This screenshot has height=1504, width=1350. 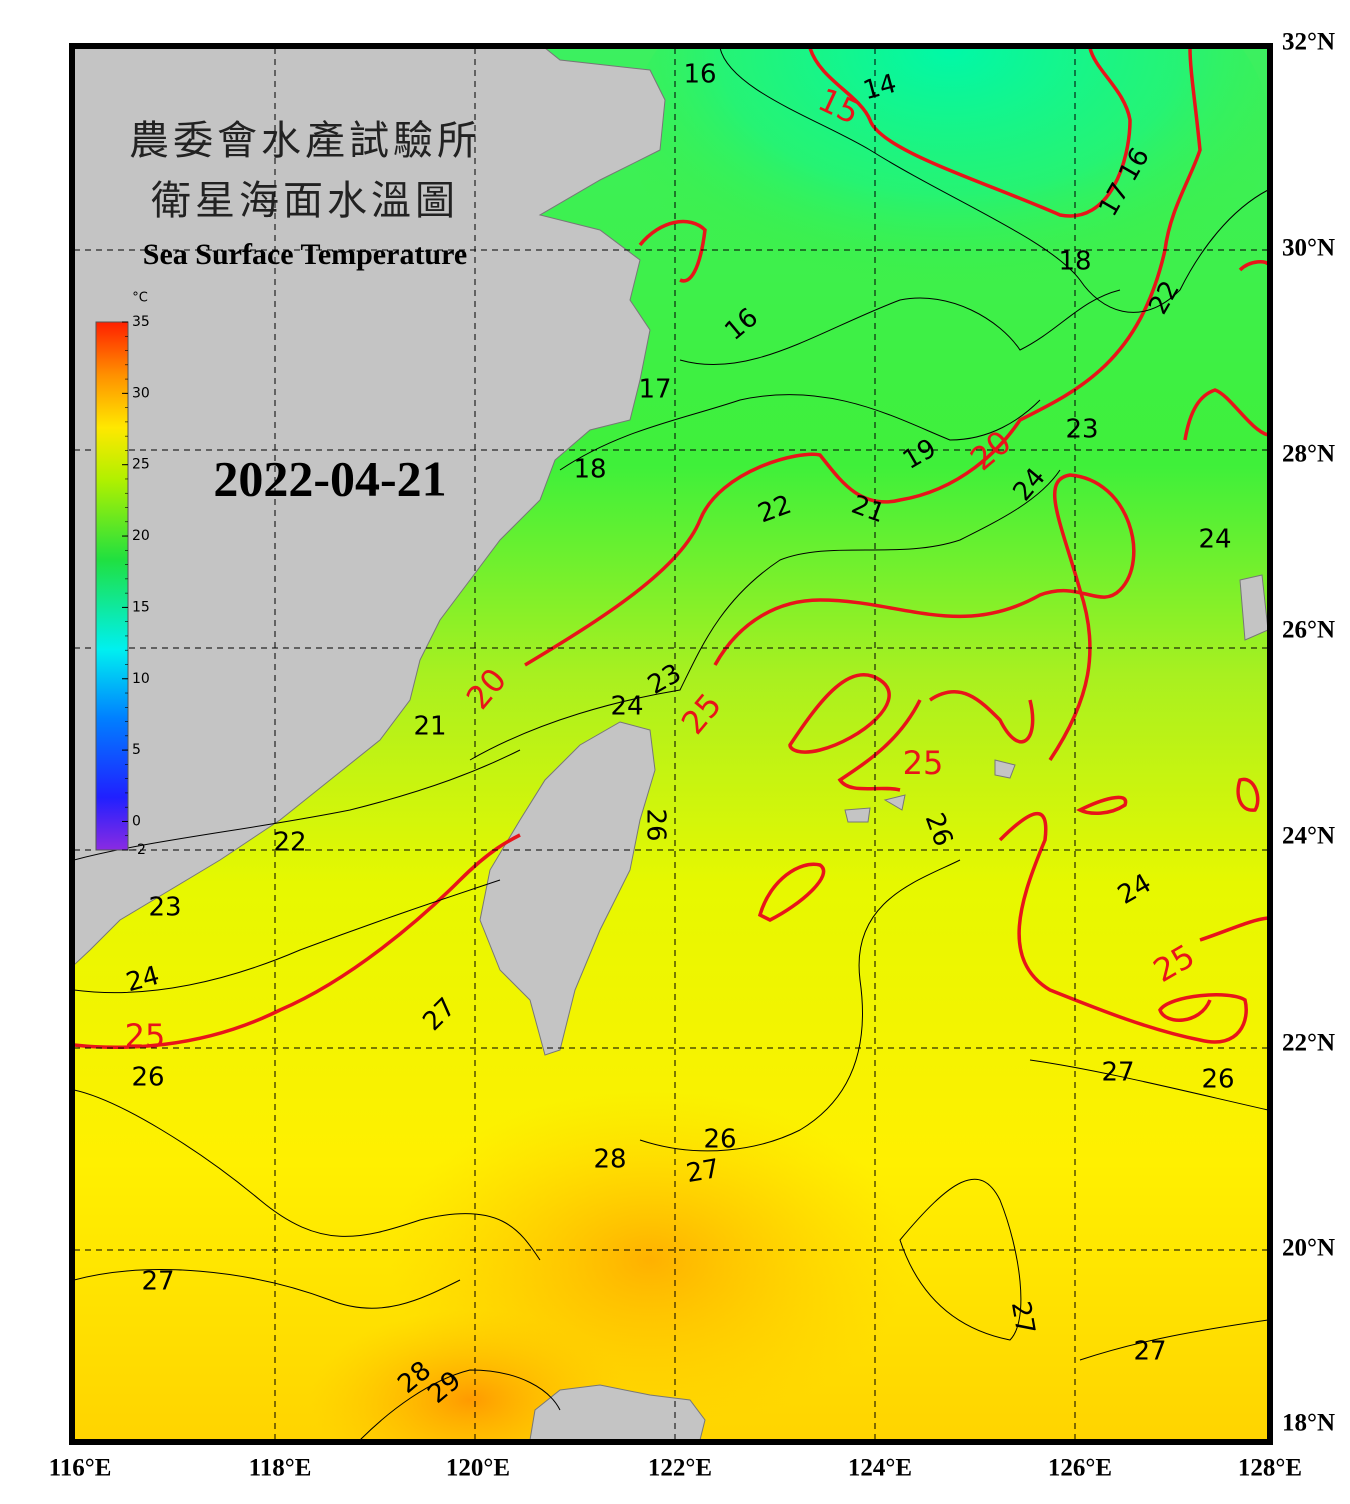 What do you see at coordinates (478, 1468) in the screenshot?
I see `lon-label: 120°E` at bounding box center [478, 1468].